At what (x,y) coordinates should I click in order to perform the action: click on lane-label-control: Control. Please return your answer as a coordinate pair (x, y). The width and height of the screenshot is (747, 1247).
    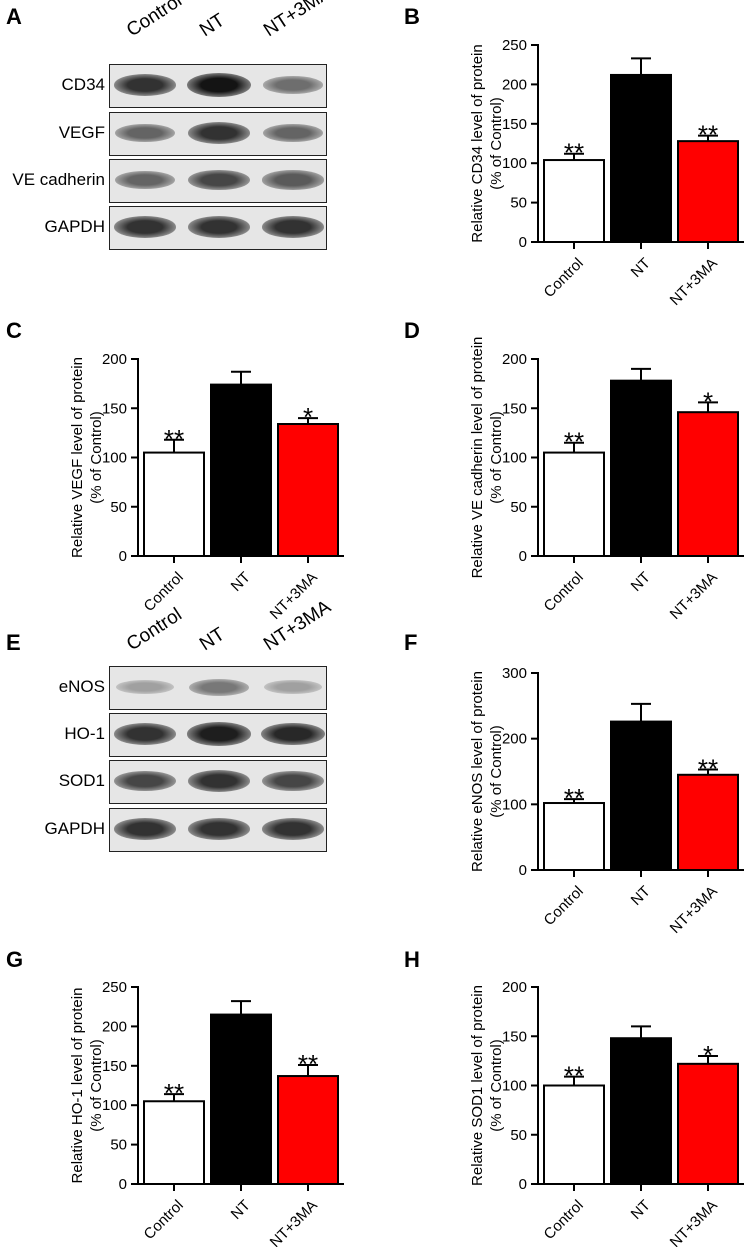
    Looking at the image, I should click on (154, 21).